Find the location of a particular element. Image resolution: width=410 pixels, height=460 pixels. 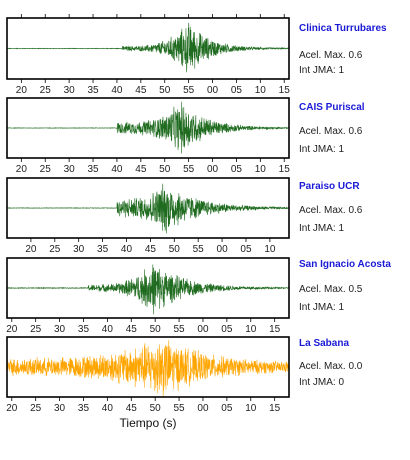

acel-max-clinica-turrubares: Acel. Max. 0.6 is located at coordinates (330, 55).